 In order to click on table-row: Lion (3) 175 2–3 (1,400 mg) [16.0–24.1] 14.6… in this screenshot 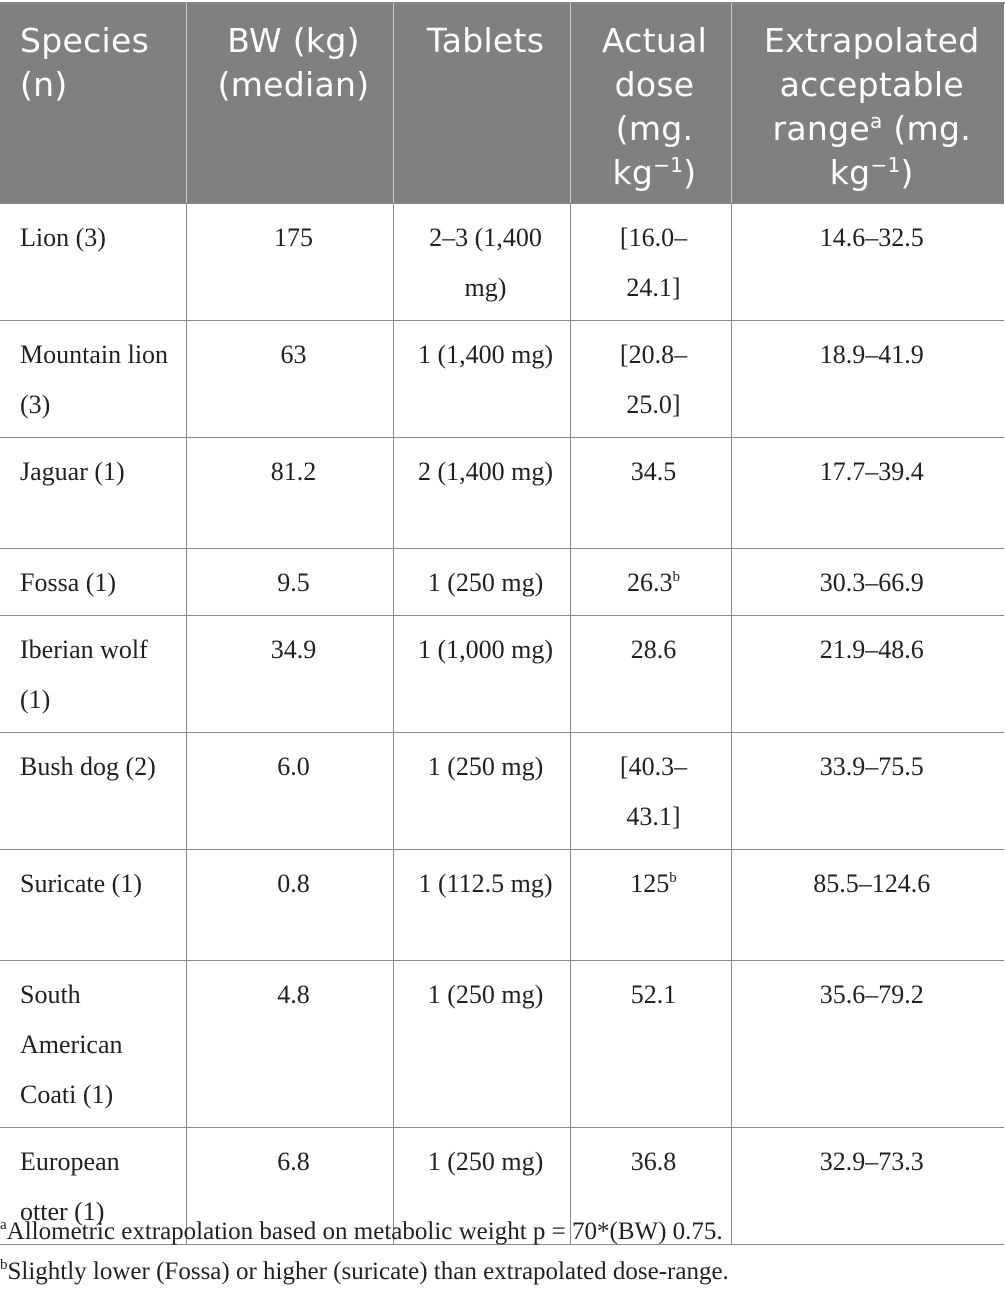, I will do `click(502, 262)`.